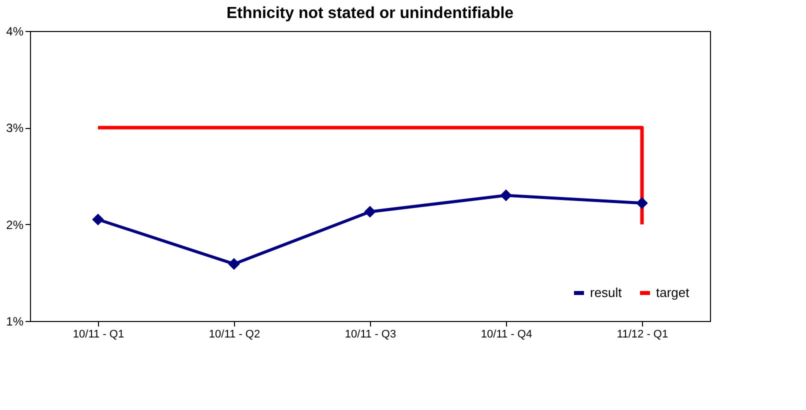 Image resolution: width=806 pixels, height=410 pixels. Describe the element at coordinates (15, 128) in the screenshot. I see `y-tick-label: 3%` at that location.